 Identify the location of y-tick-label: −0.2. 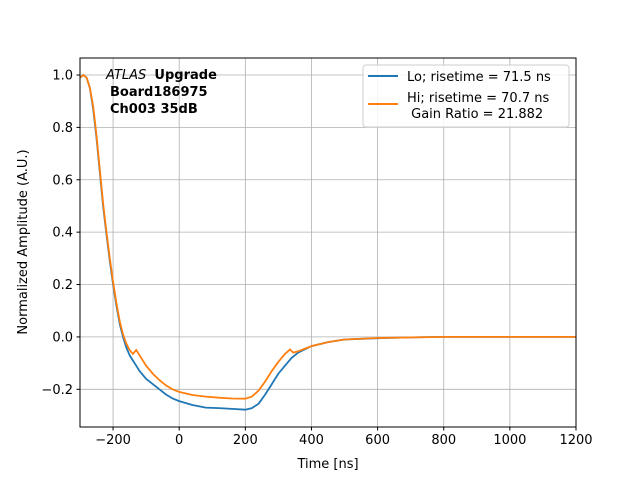
(57, 390).